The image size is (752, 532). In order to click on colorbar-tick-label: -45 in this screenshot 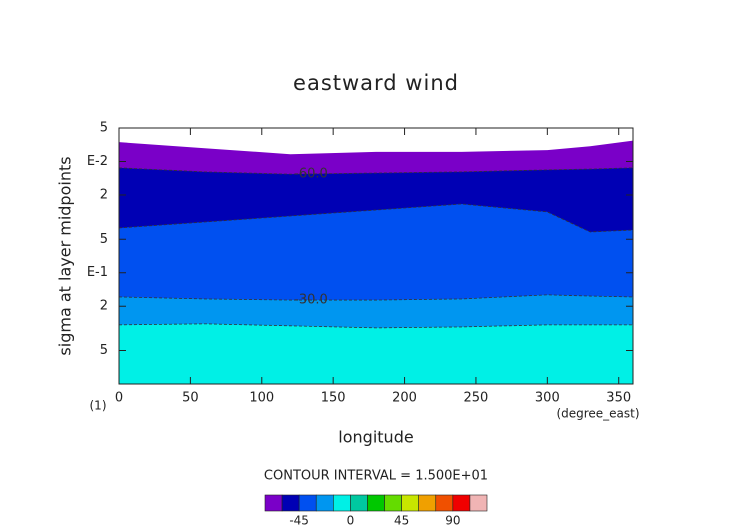, I will do `click(299, 521)`.